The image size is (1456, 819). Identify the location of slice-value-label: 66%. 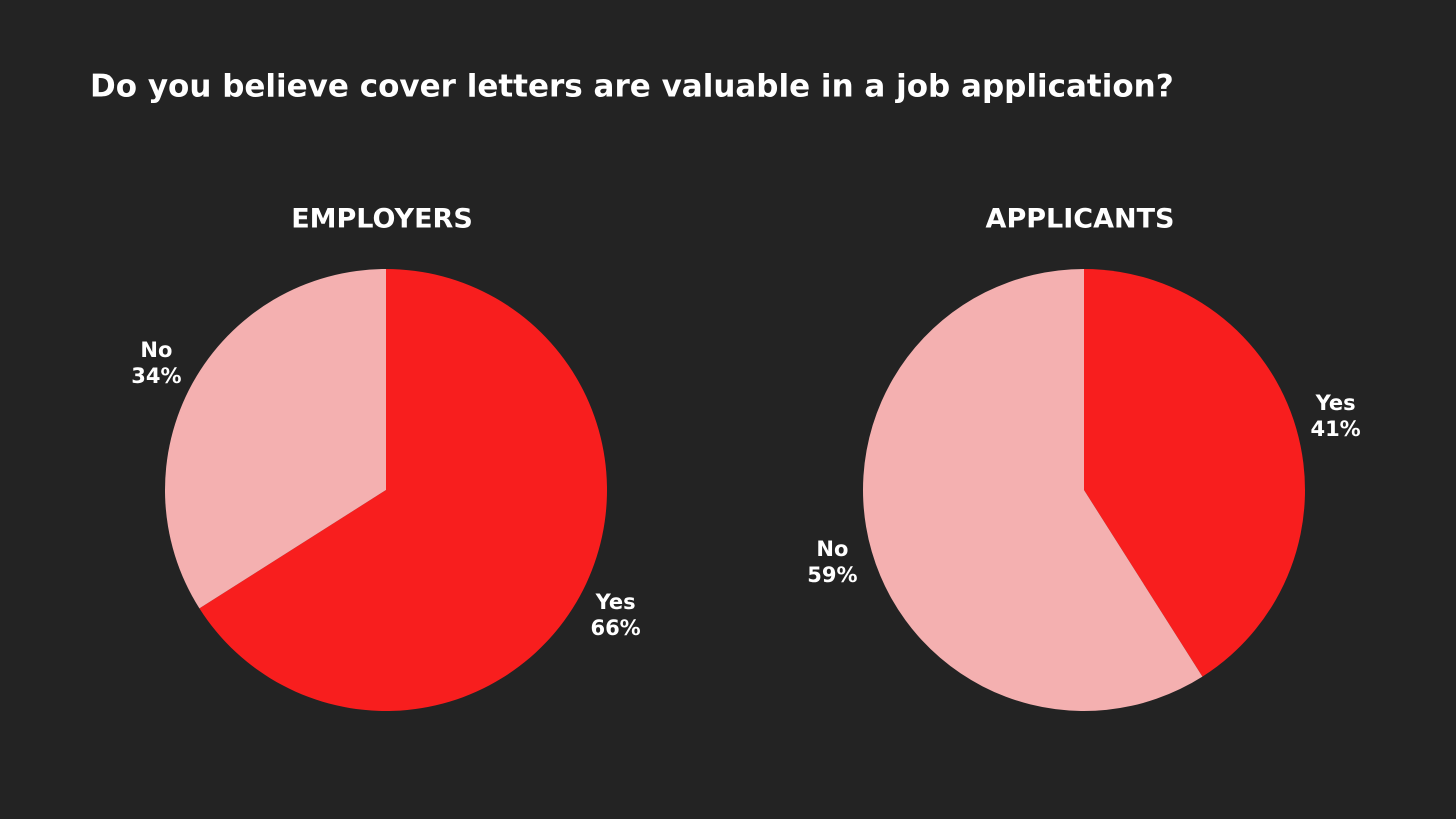
(615, 628).